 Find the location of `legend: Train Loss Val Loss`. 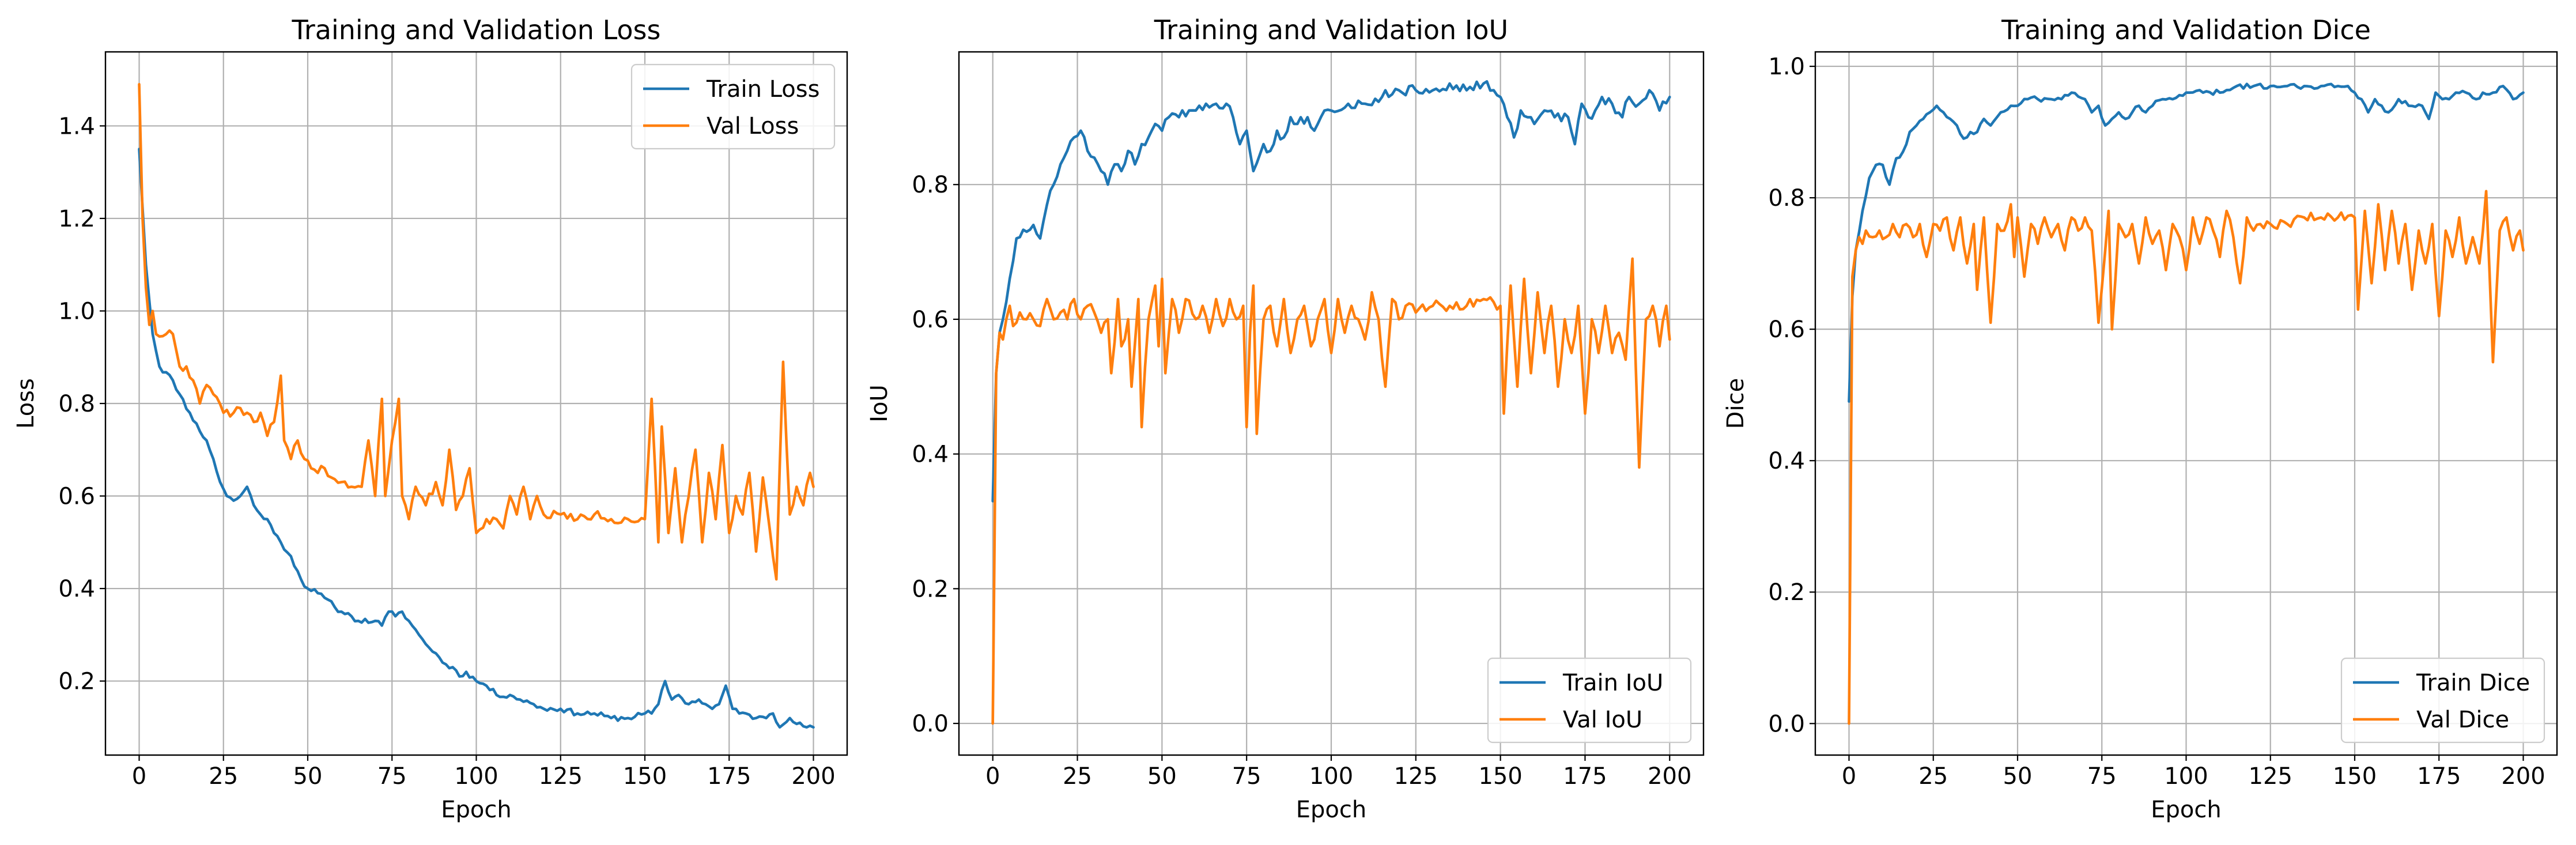

legend: Train Loss Val Loss is located at coordinates (733, 106).